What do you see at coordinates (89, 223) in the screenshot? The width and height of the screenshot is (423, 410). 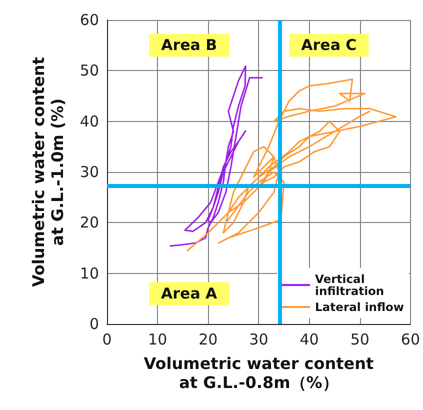 I see `y-tick-label: 20` at bounding box center [89, 223].